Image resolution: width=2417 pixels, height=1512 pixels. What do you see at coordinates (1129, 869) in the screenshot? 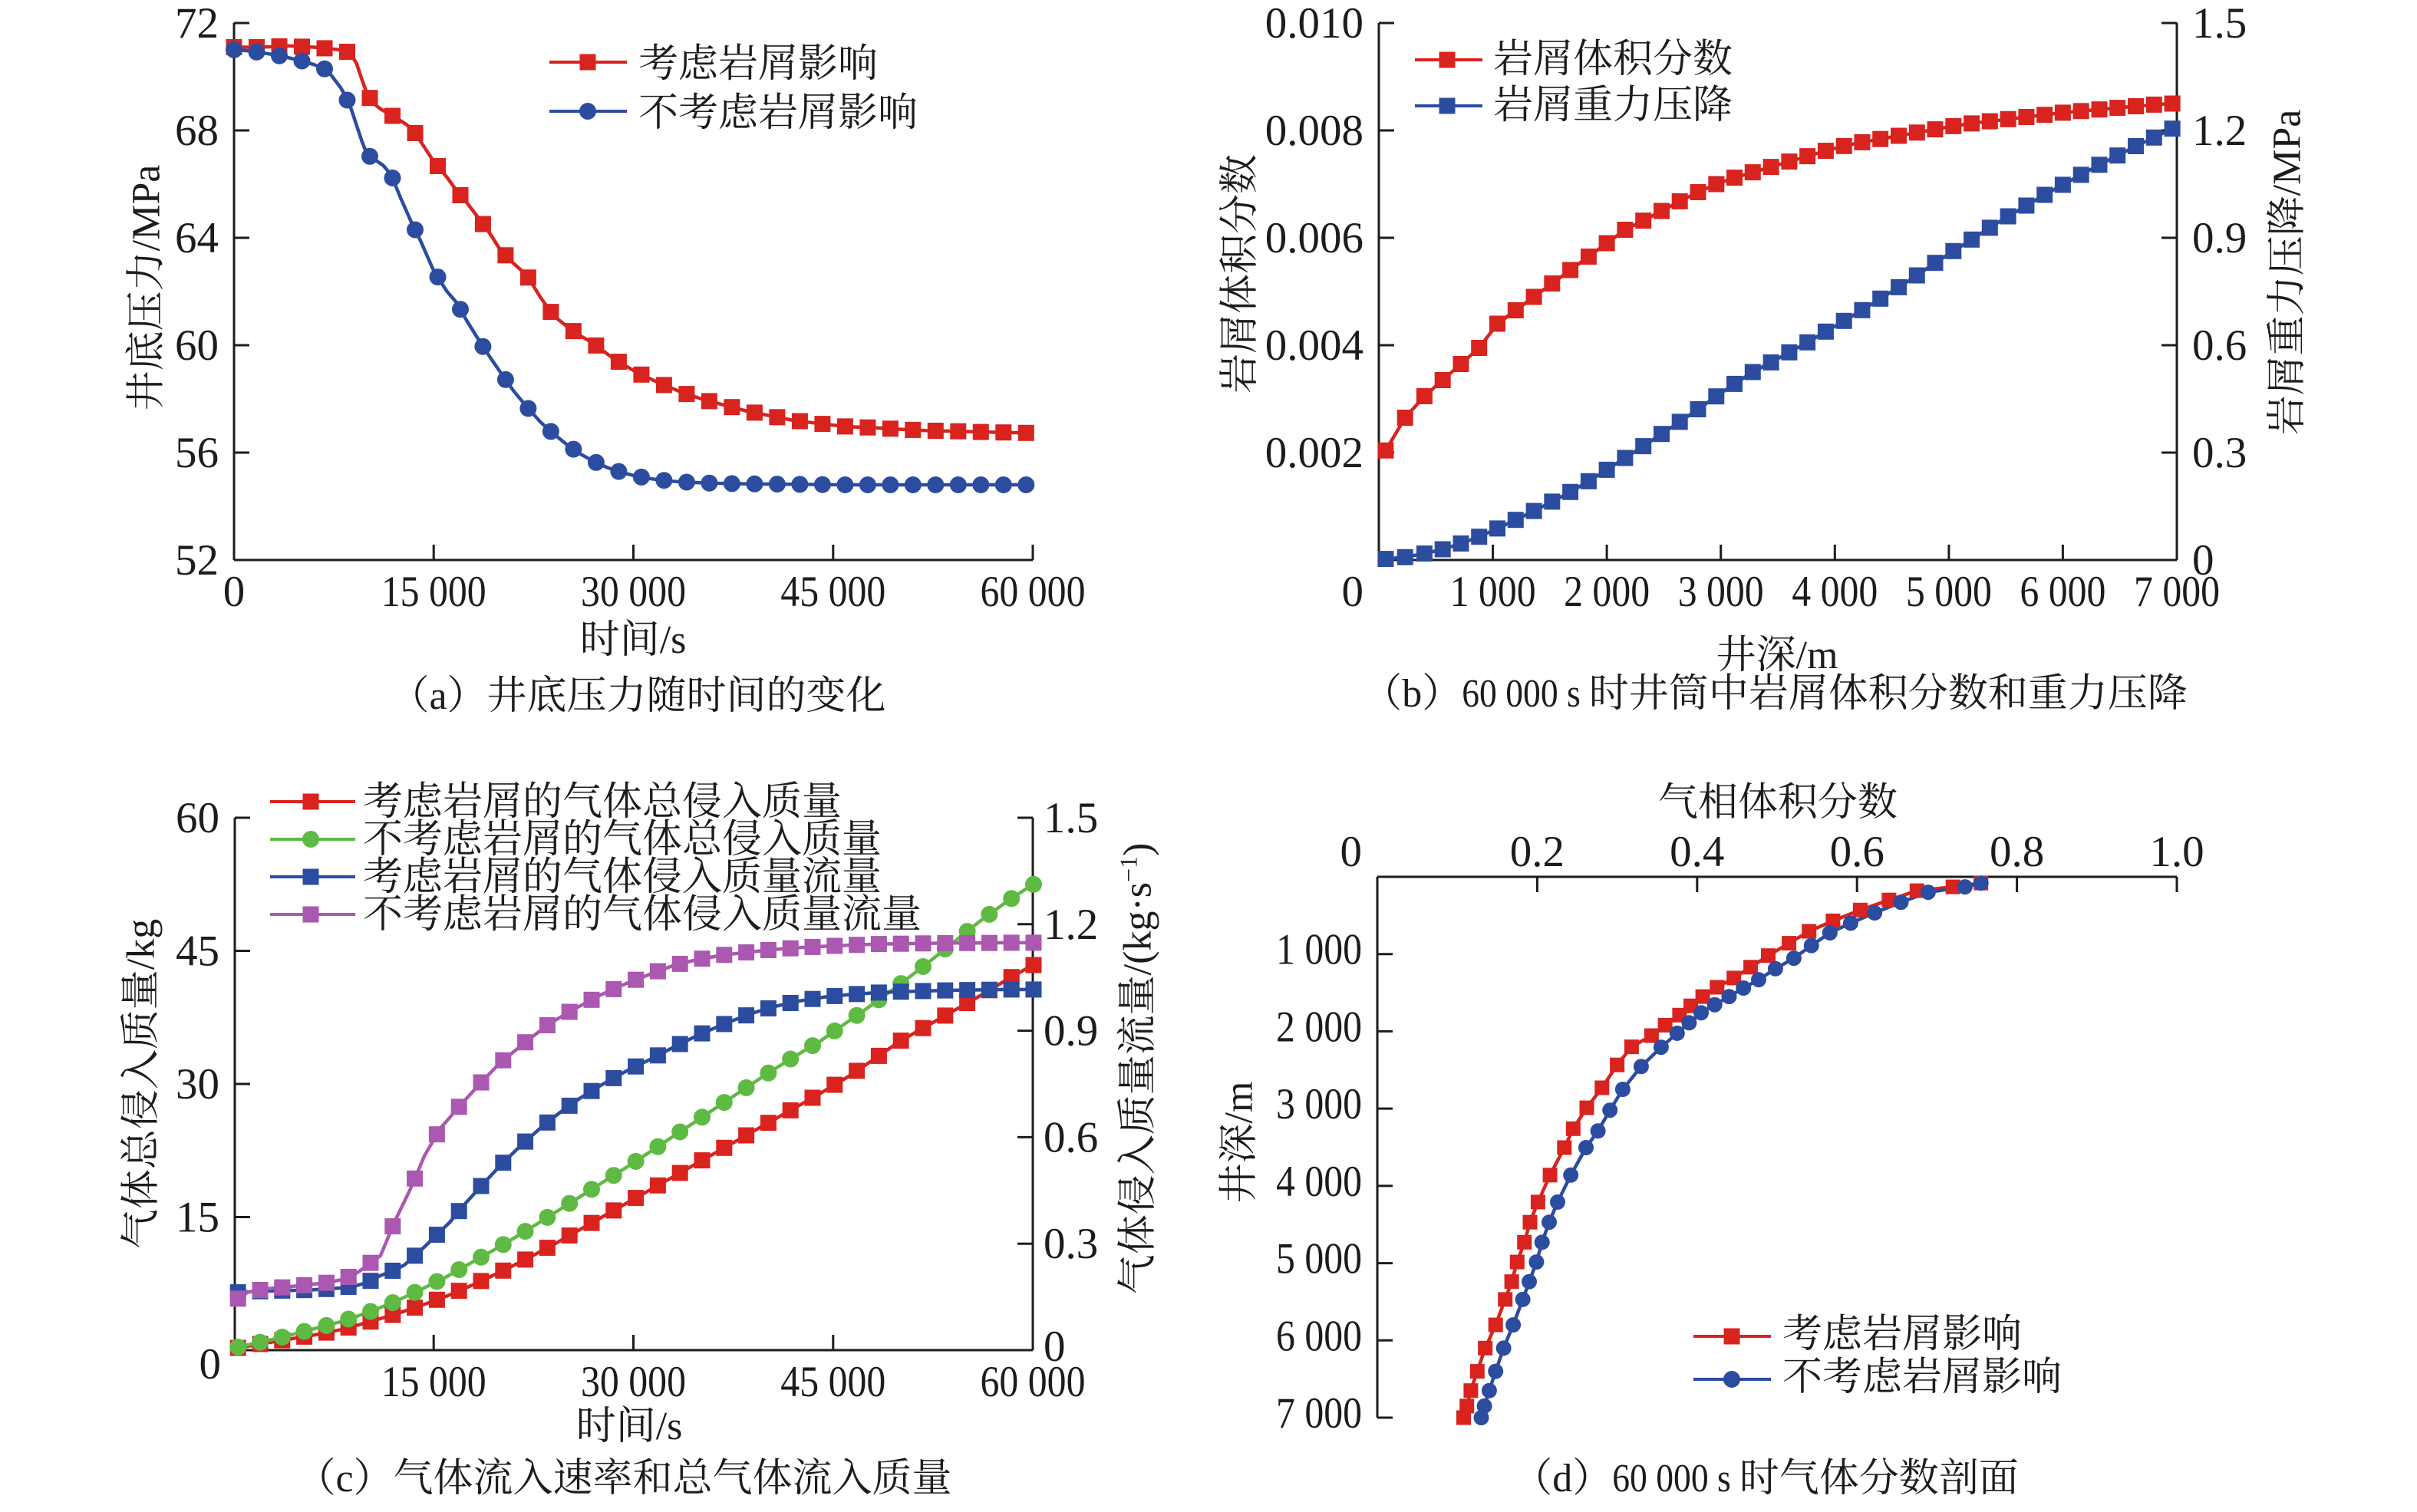
I see `svg-text: −1` at bounding box center [1129, 869].